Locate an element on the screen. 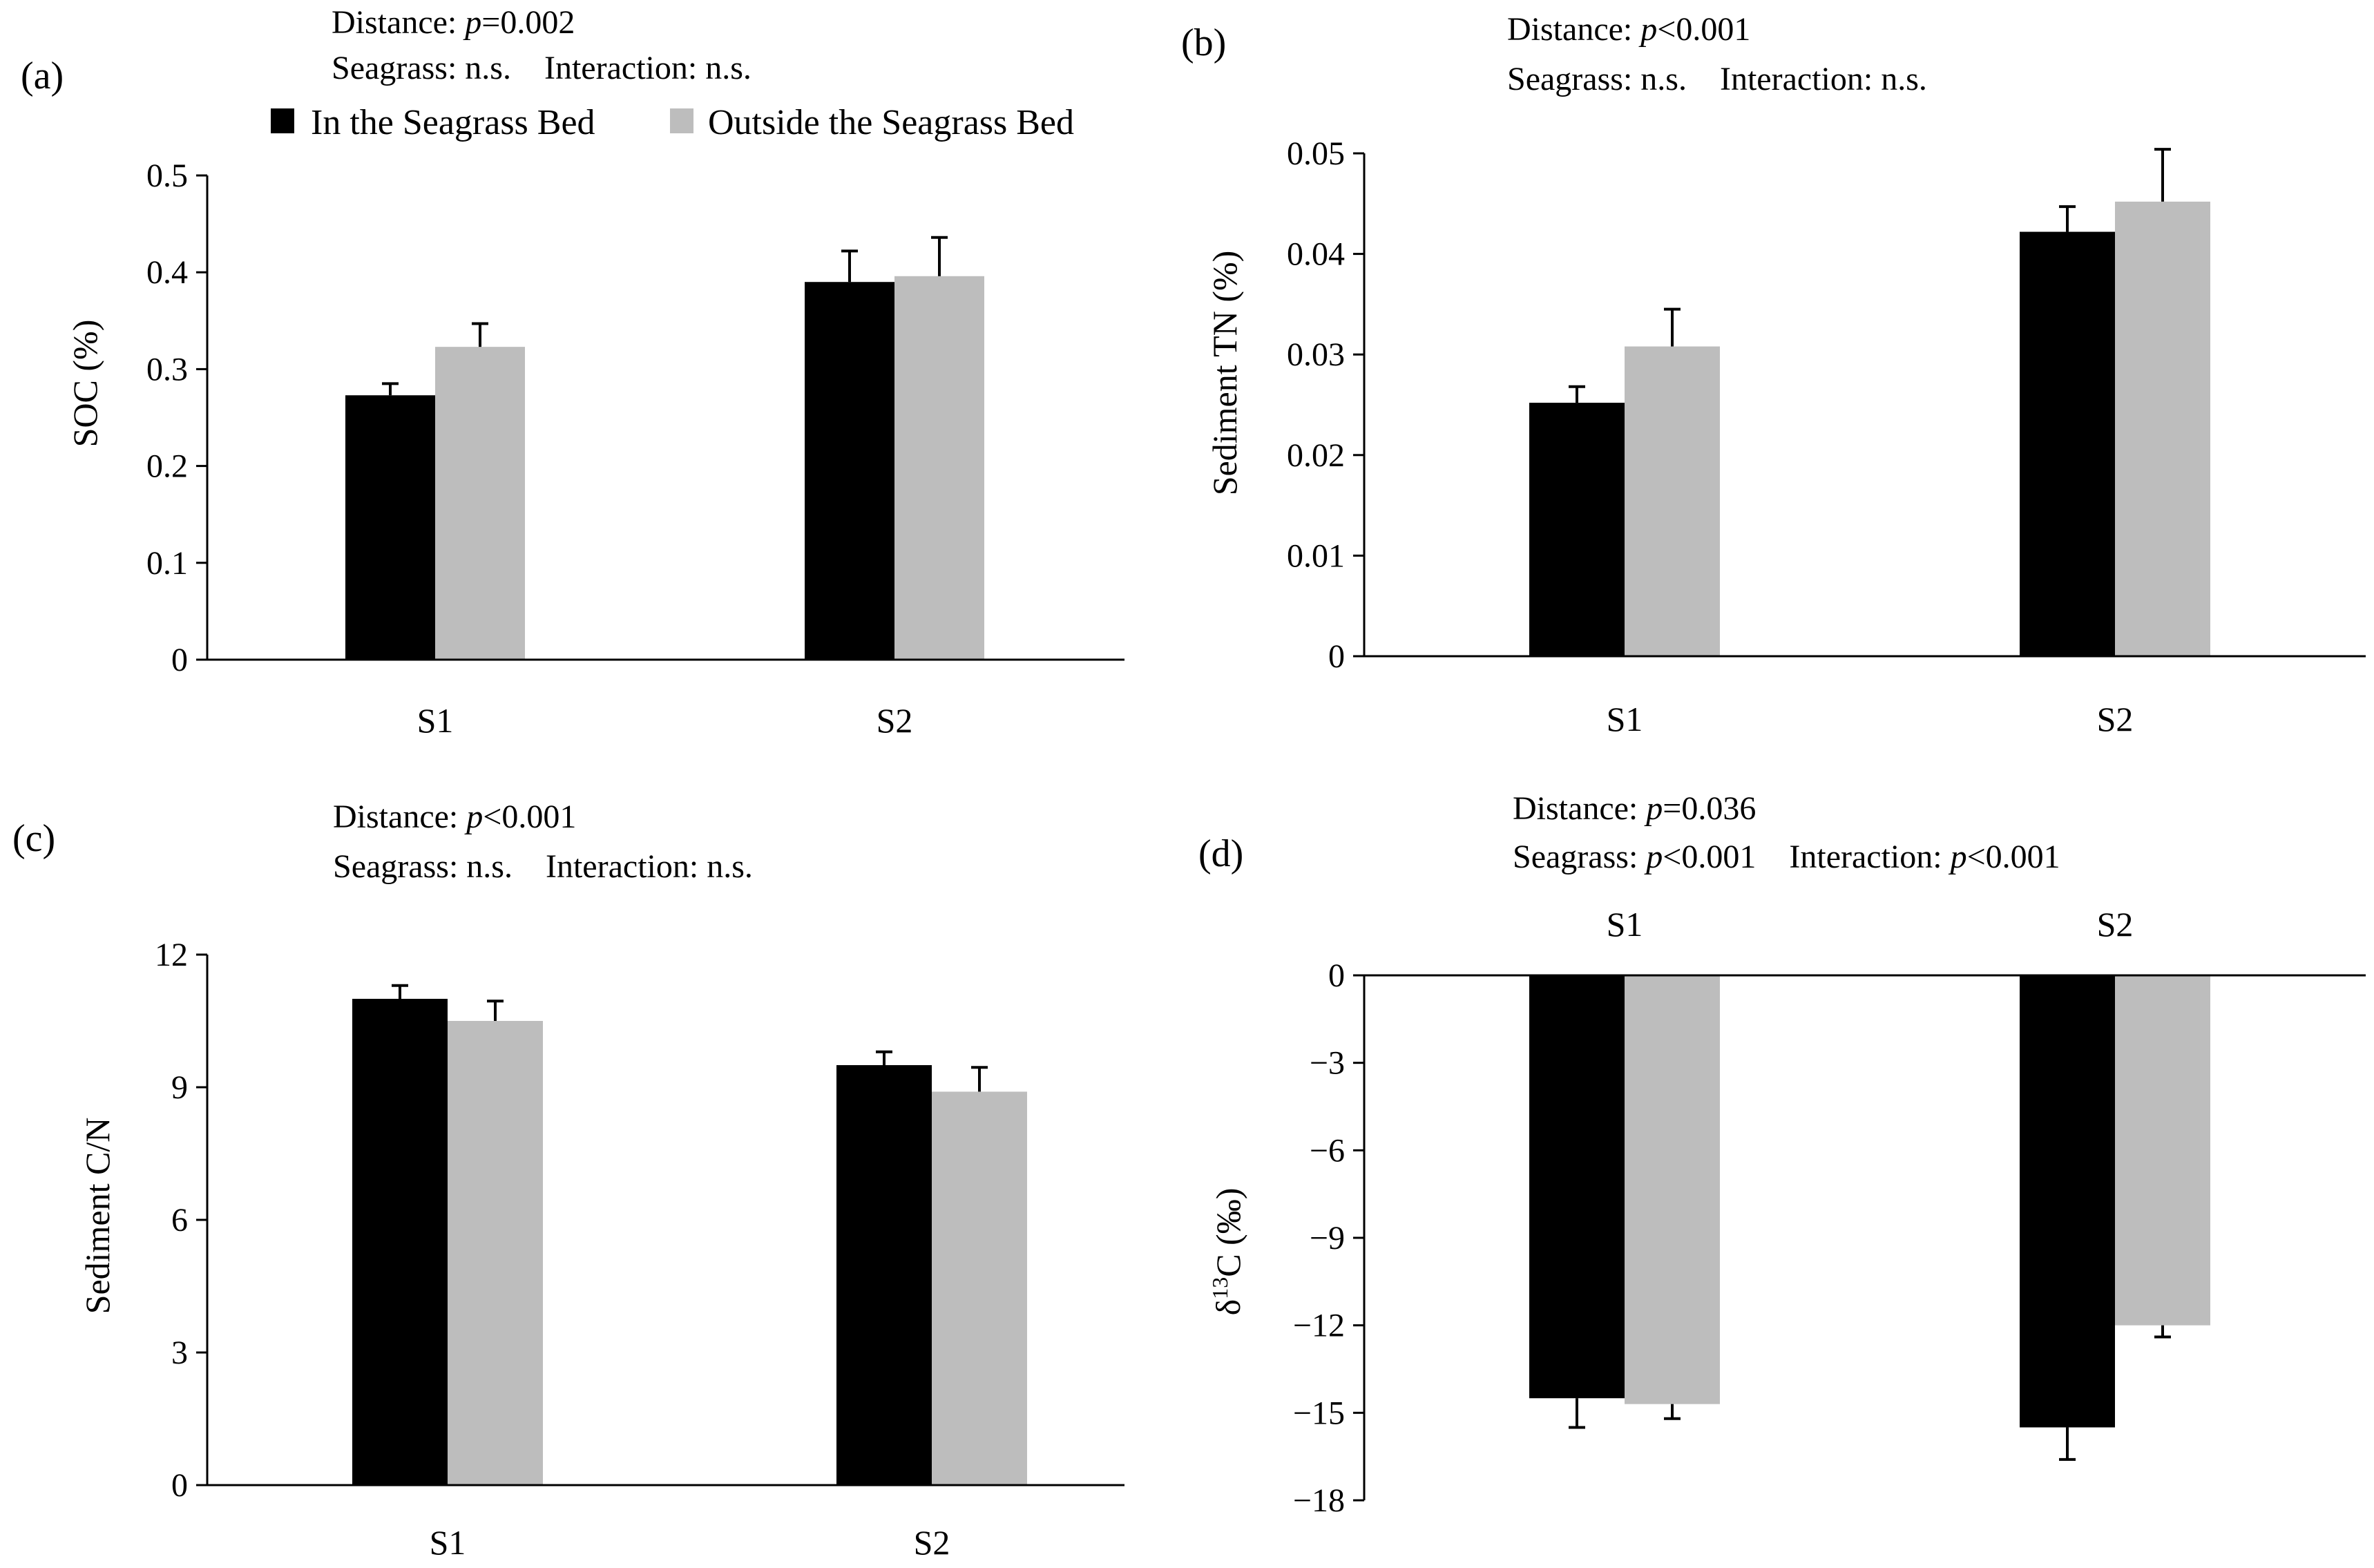 This screenshot has width=2374, height=1568. y-tick-label: 9 is located at coordinates (179, 1087).